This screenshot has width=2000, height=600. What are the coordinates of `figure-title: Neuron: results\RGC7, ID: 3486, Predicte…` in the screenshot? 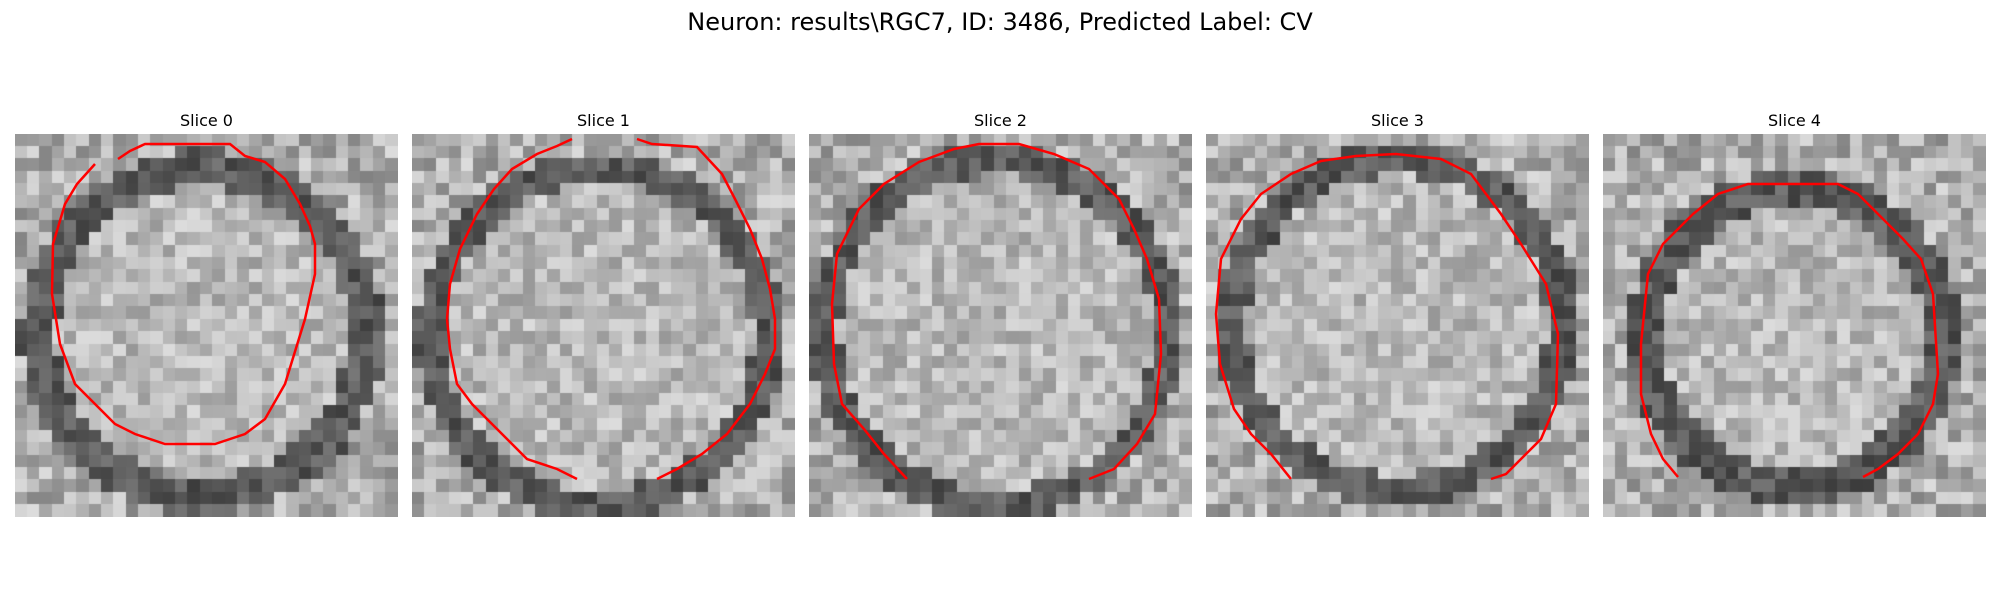 It's located at (1000, 22).